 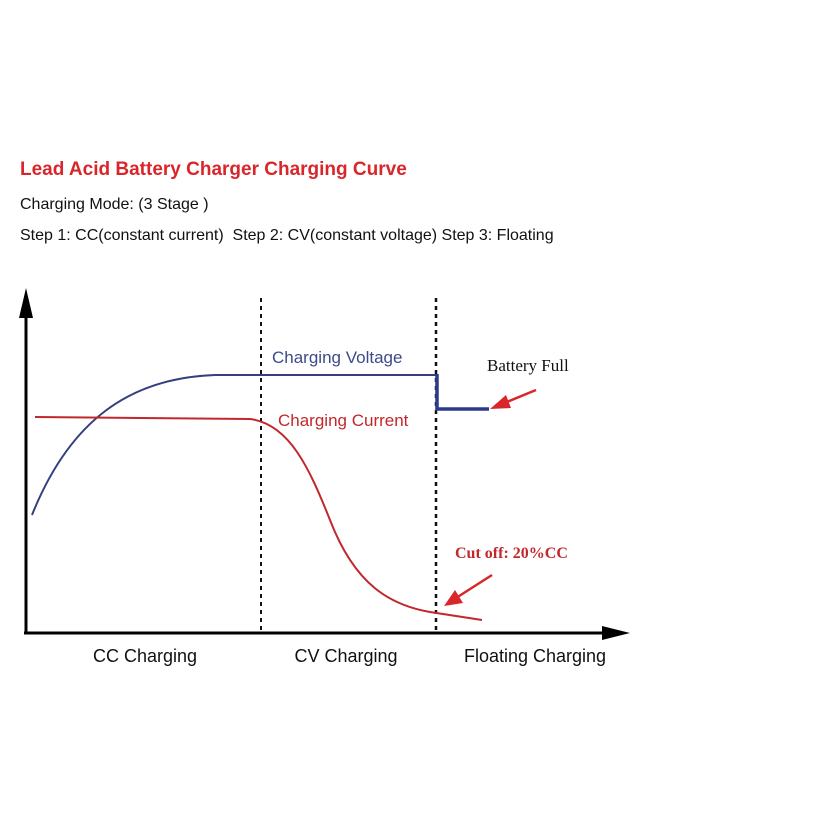 What do you see at coordinates (337, 357) in the screenshot?
I see `curve-label: Charging Voltage` at bounding box center [337, 357].